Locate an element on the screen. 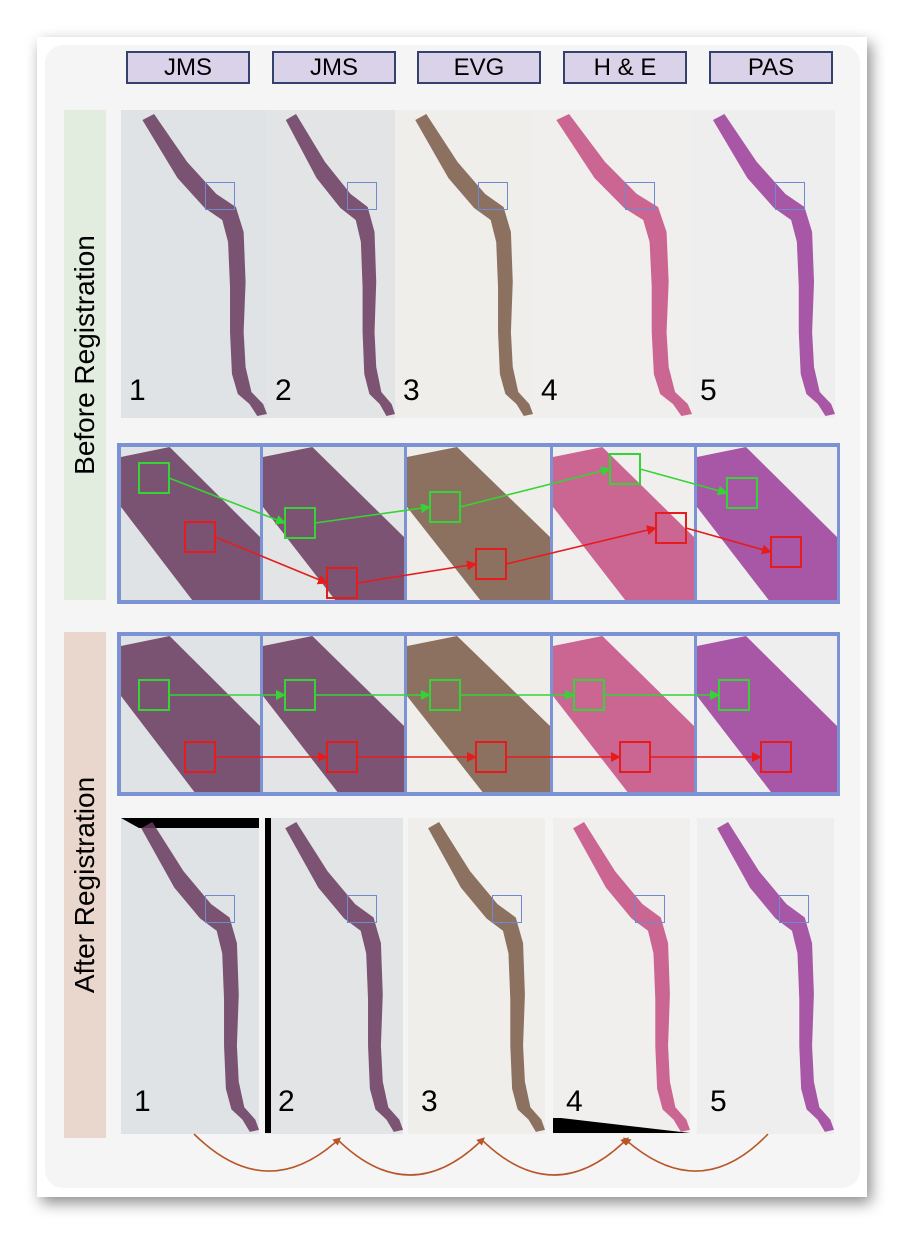  after-registration-band: After Registration is located at coordinates (85, 885).